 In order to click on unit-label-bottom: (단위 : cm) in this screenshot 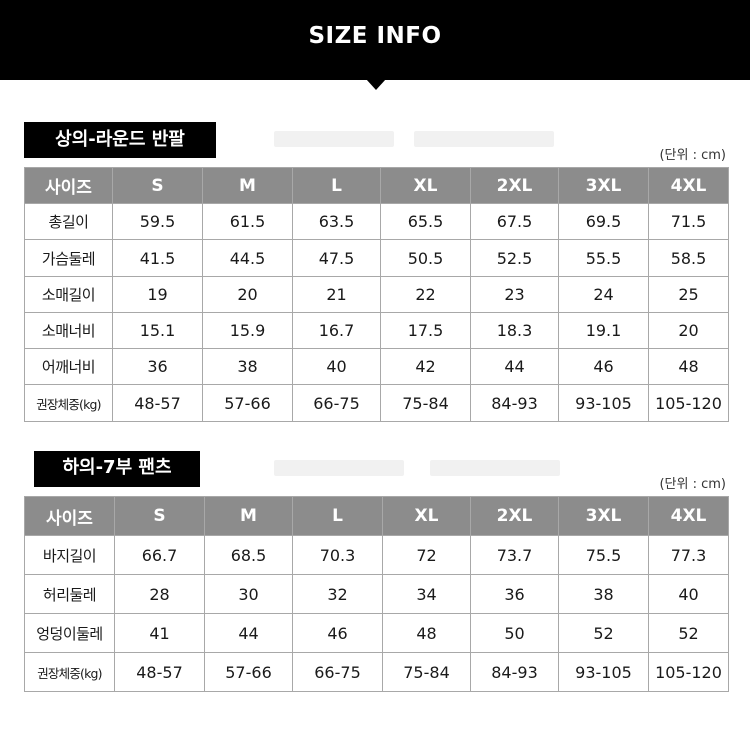, I will do `click(692, 484)`.